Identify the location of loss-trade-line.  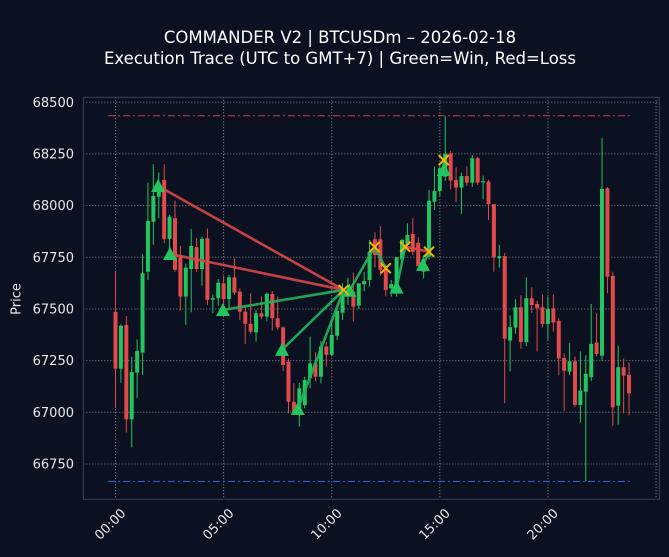
(250, 238).